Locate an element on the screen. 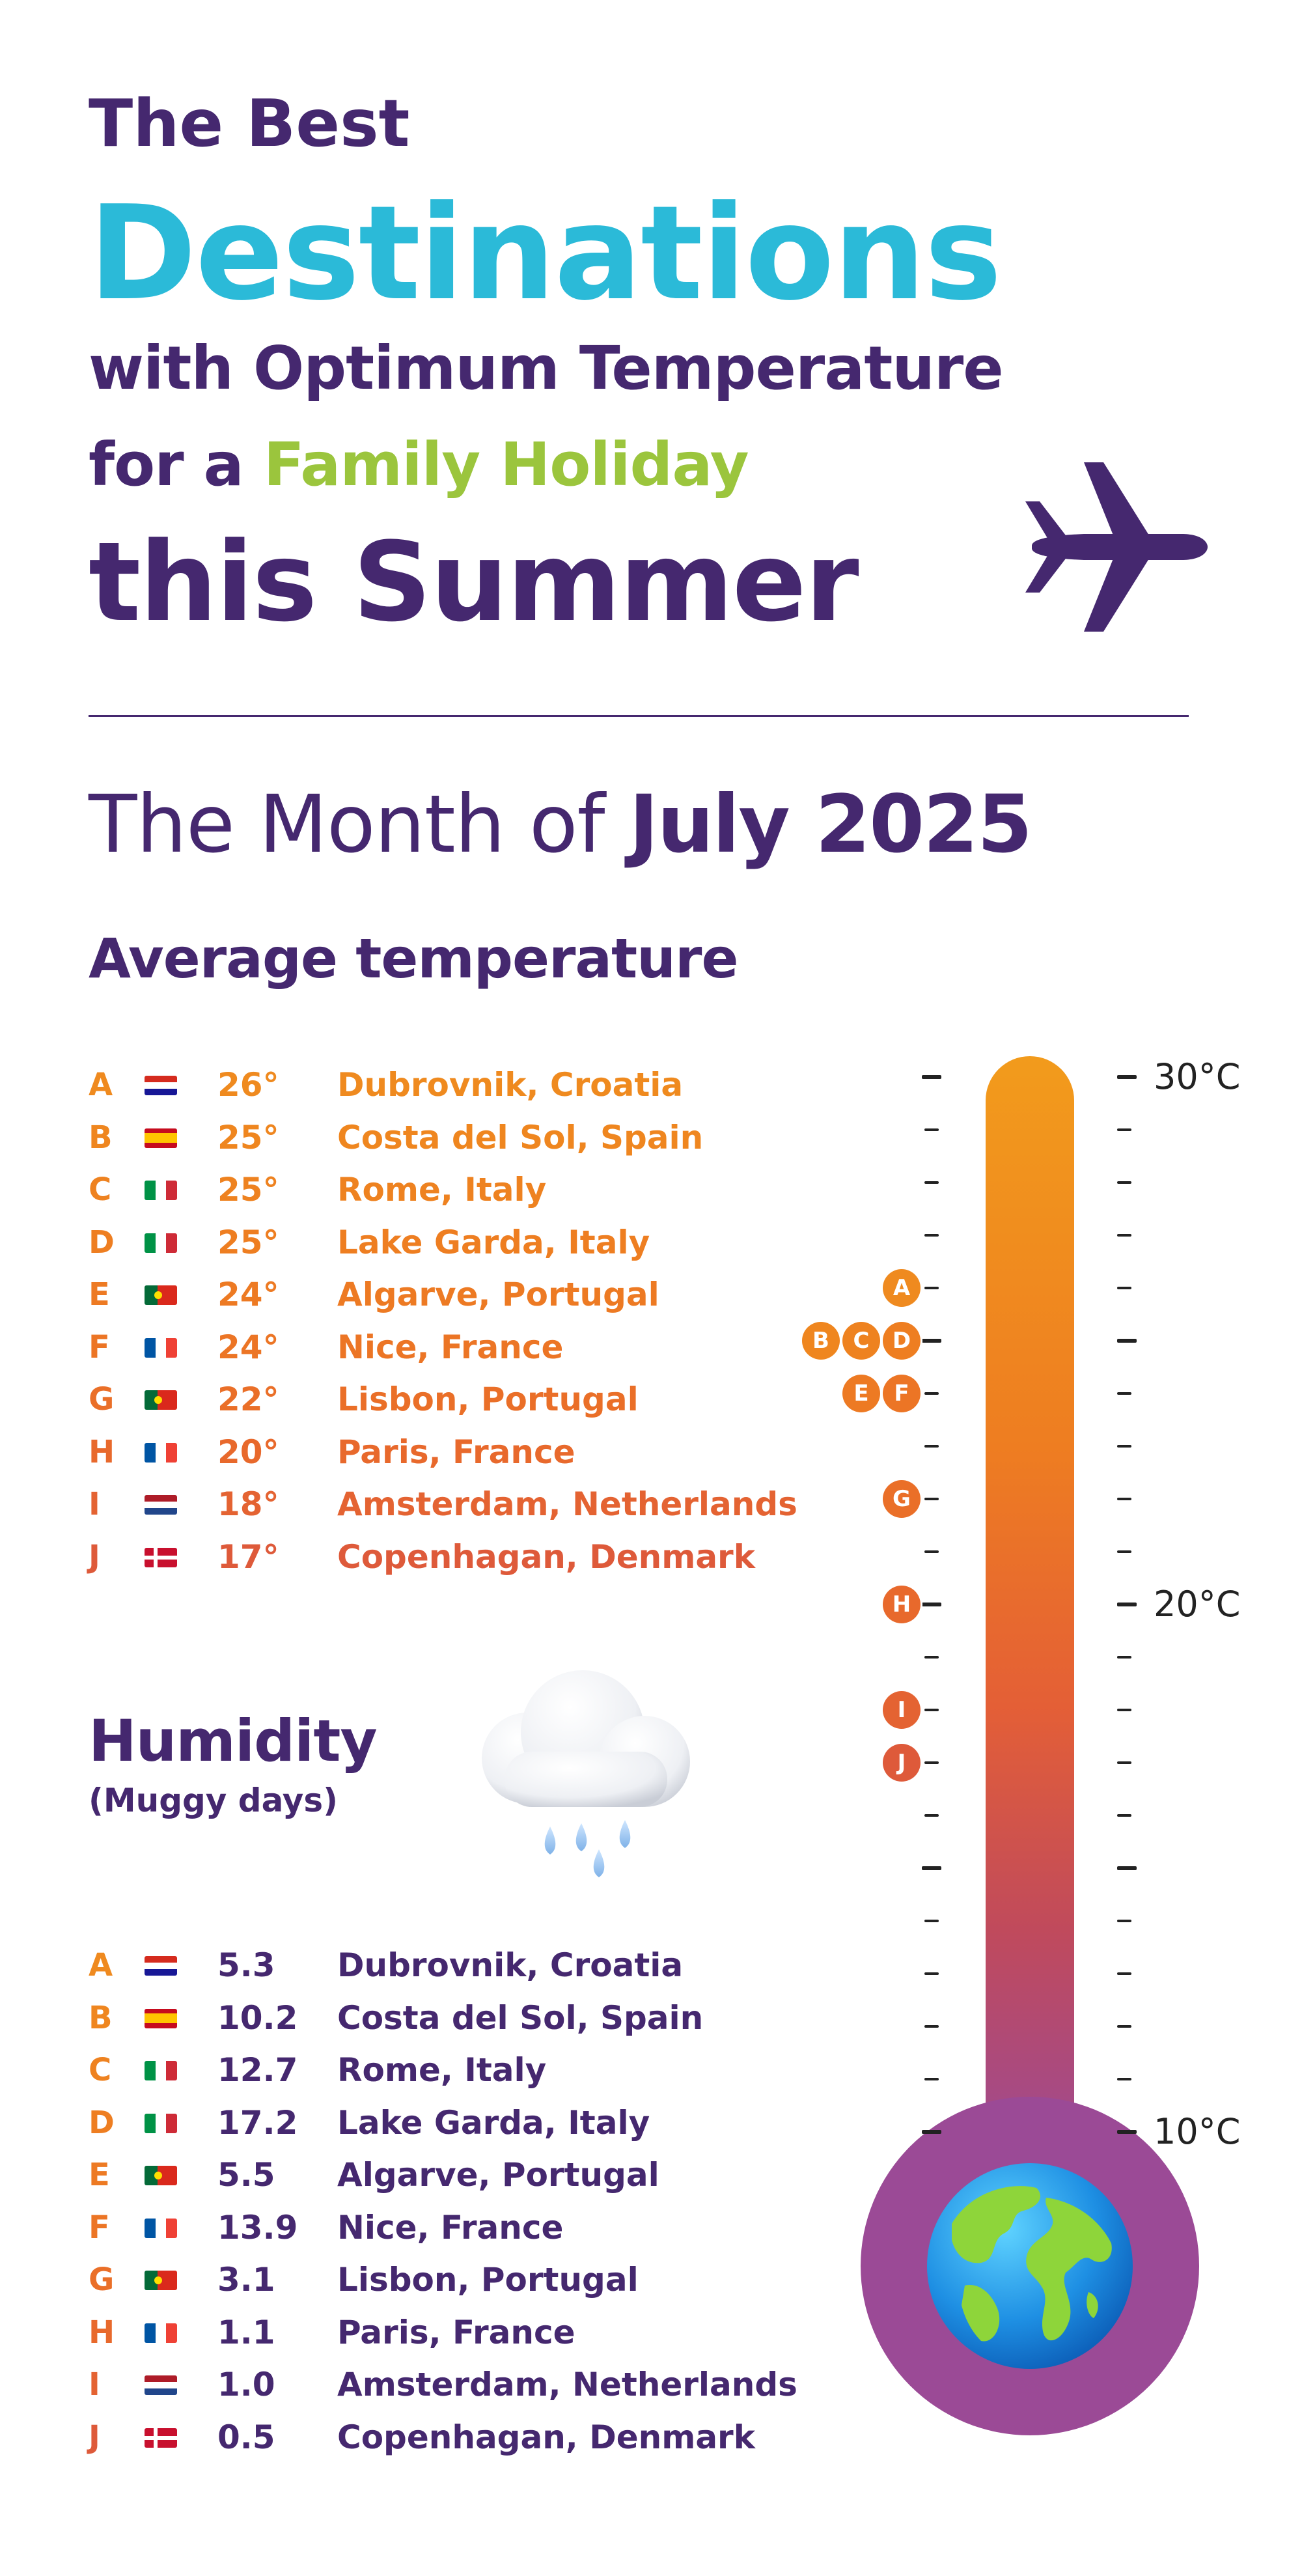  temperature-row: B 25° Costa del Sol, Spain is located at coordinates (423, 1137).